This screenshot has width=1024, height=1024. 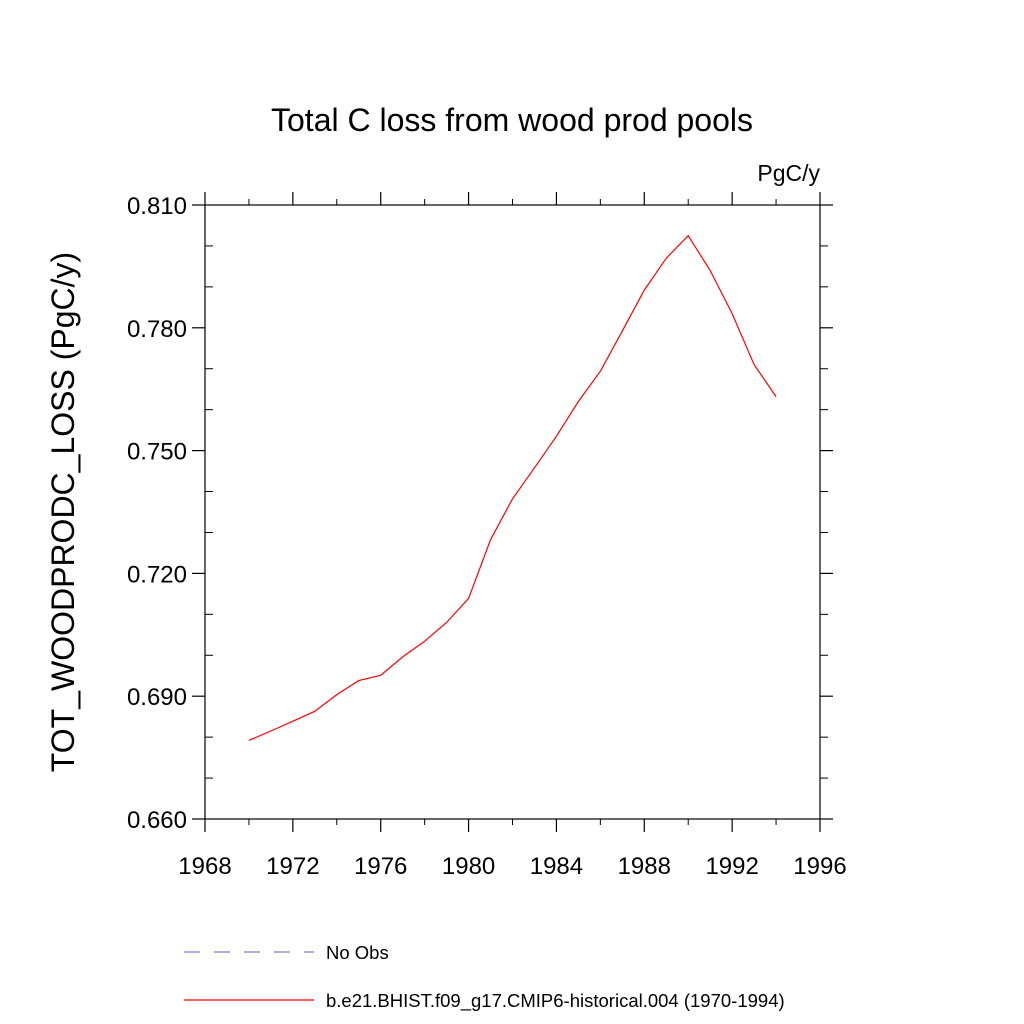 I want to click on chart-title: Total C loss from wood prod pools, so click(x=512, y=120).